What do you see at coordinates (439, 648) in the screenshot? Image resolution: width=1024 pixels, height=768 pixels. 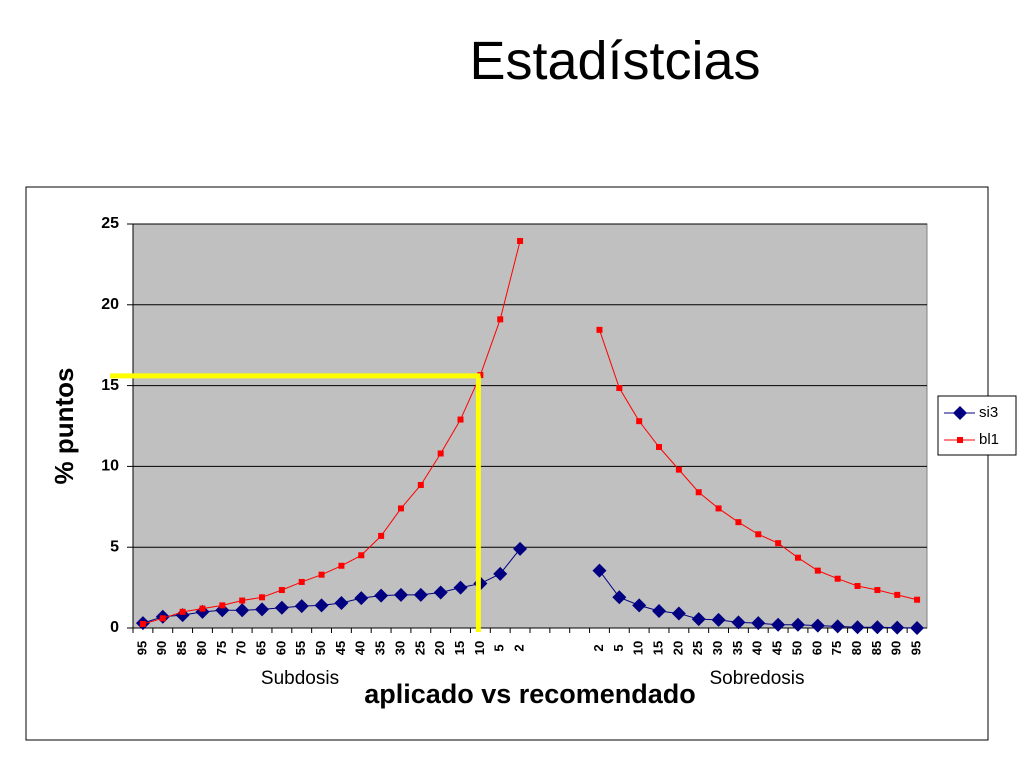 I see `x-tick-label: 20` at bounding box center [439, 648].